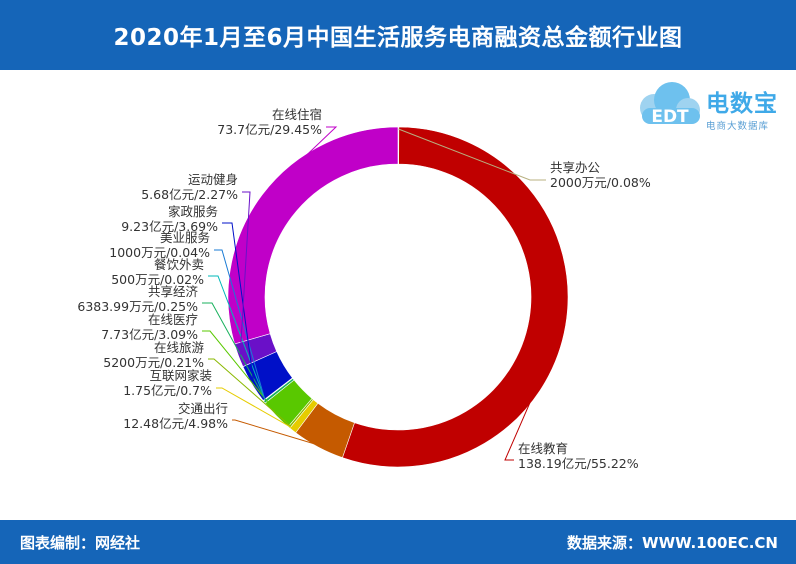  Describe the element at coordinates (276, 432) in the screenshot. I see `slice-3-leader` at that location.